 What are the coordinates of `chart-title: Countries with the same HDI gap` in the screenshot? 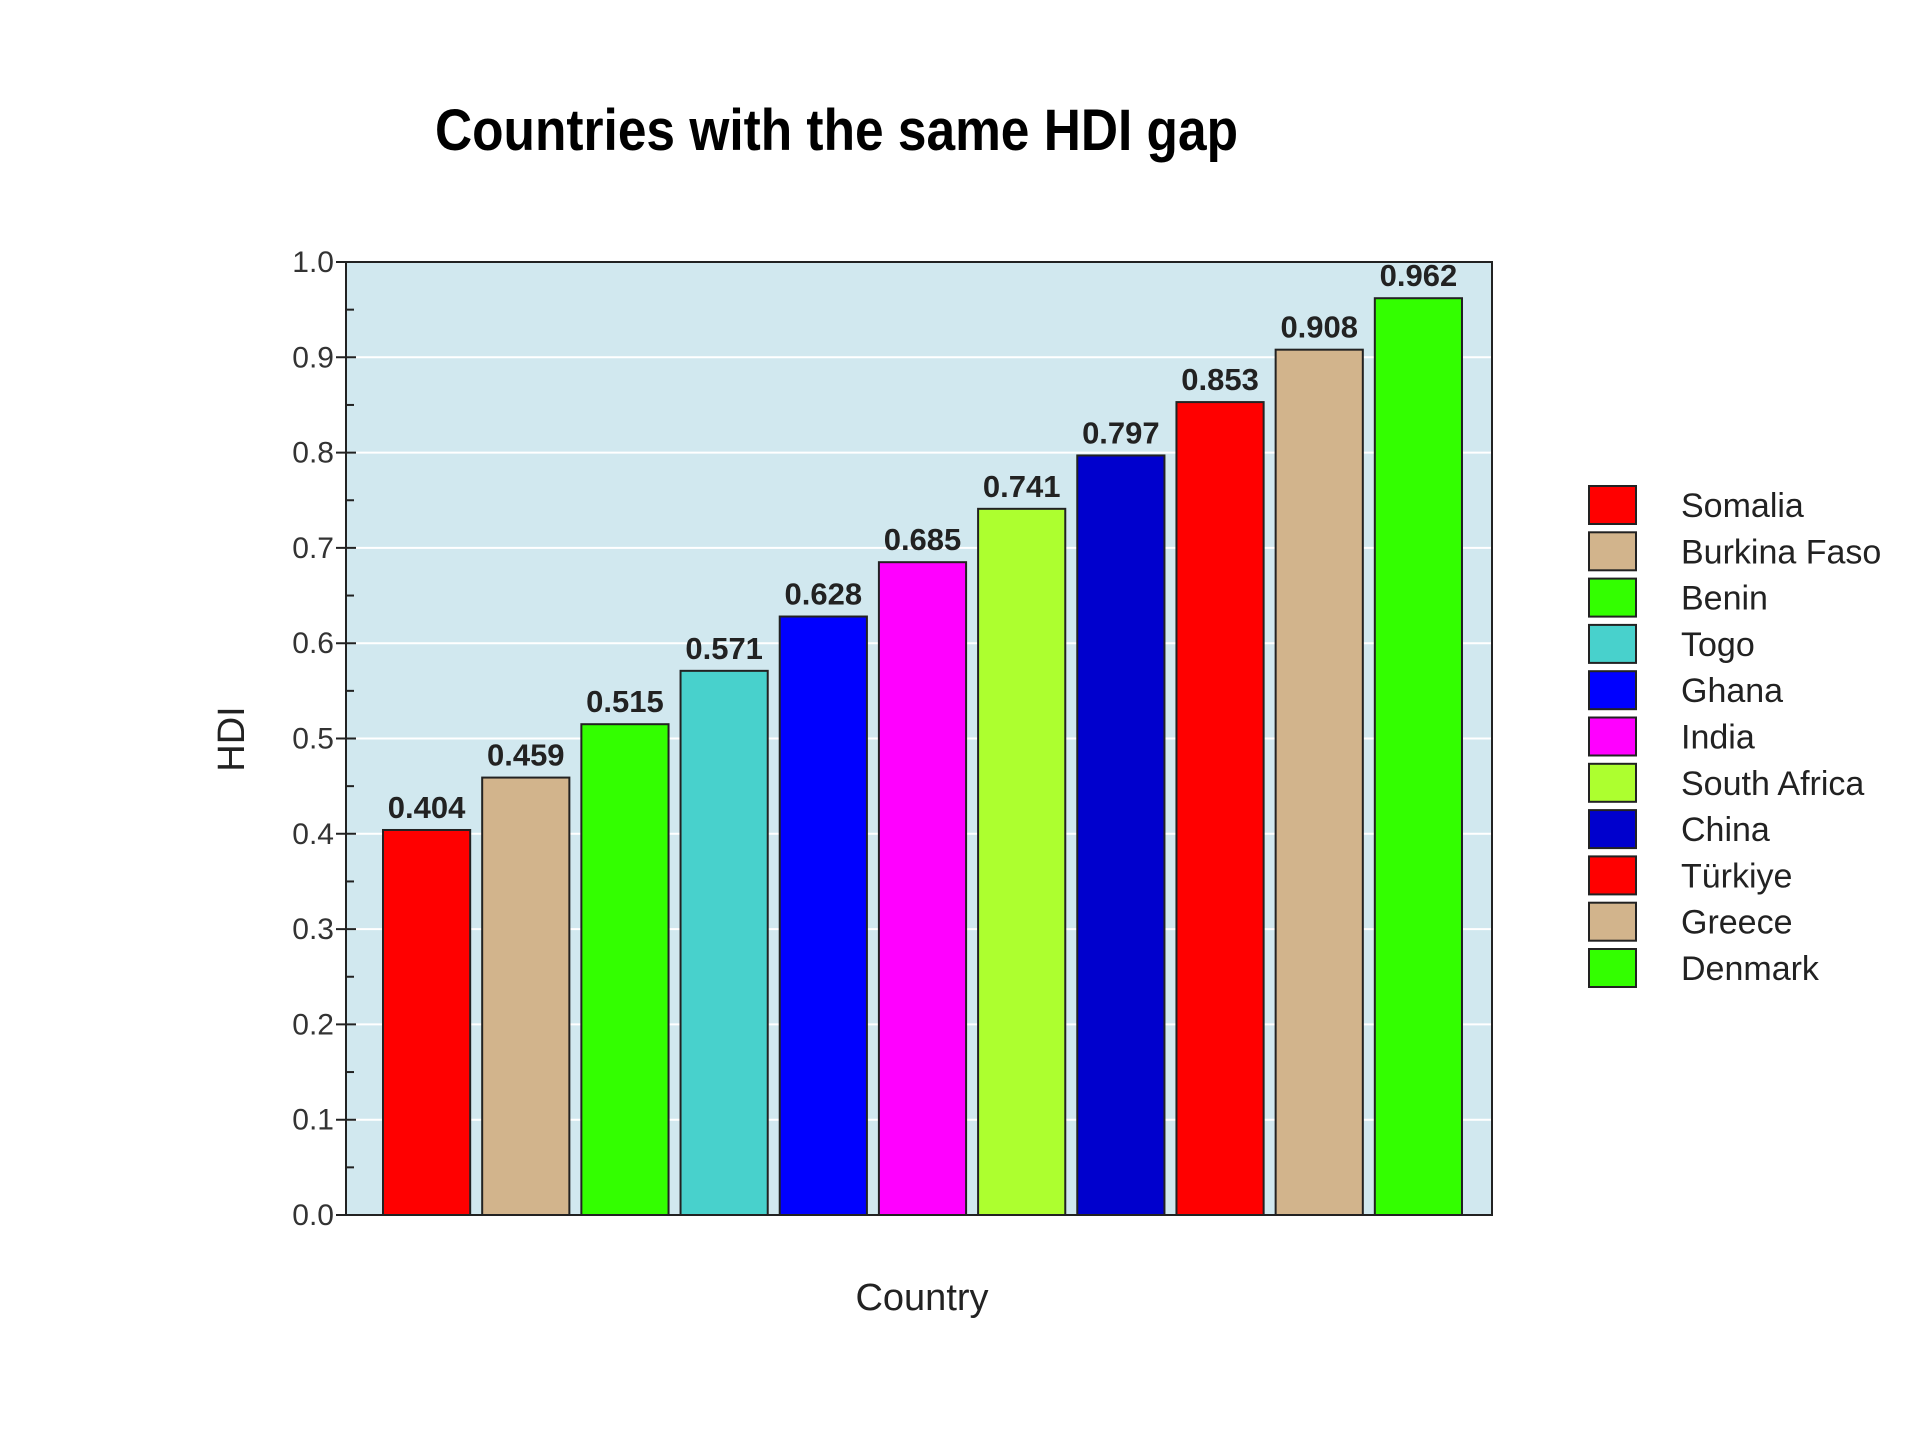 It's located at (836, 130).